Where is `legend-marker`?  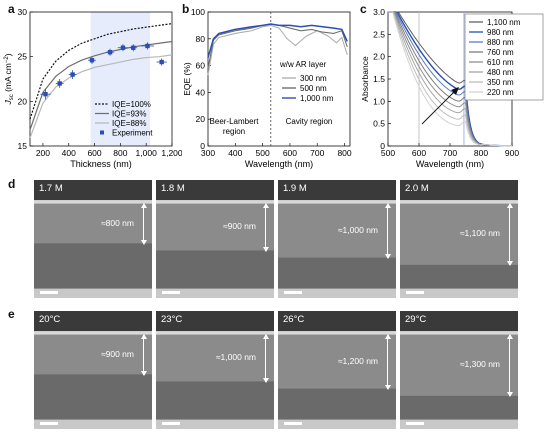
legend-marker is located at coordinates (102, 132).